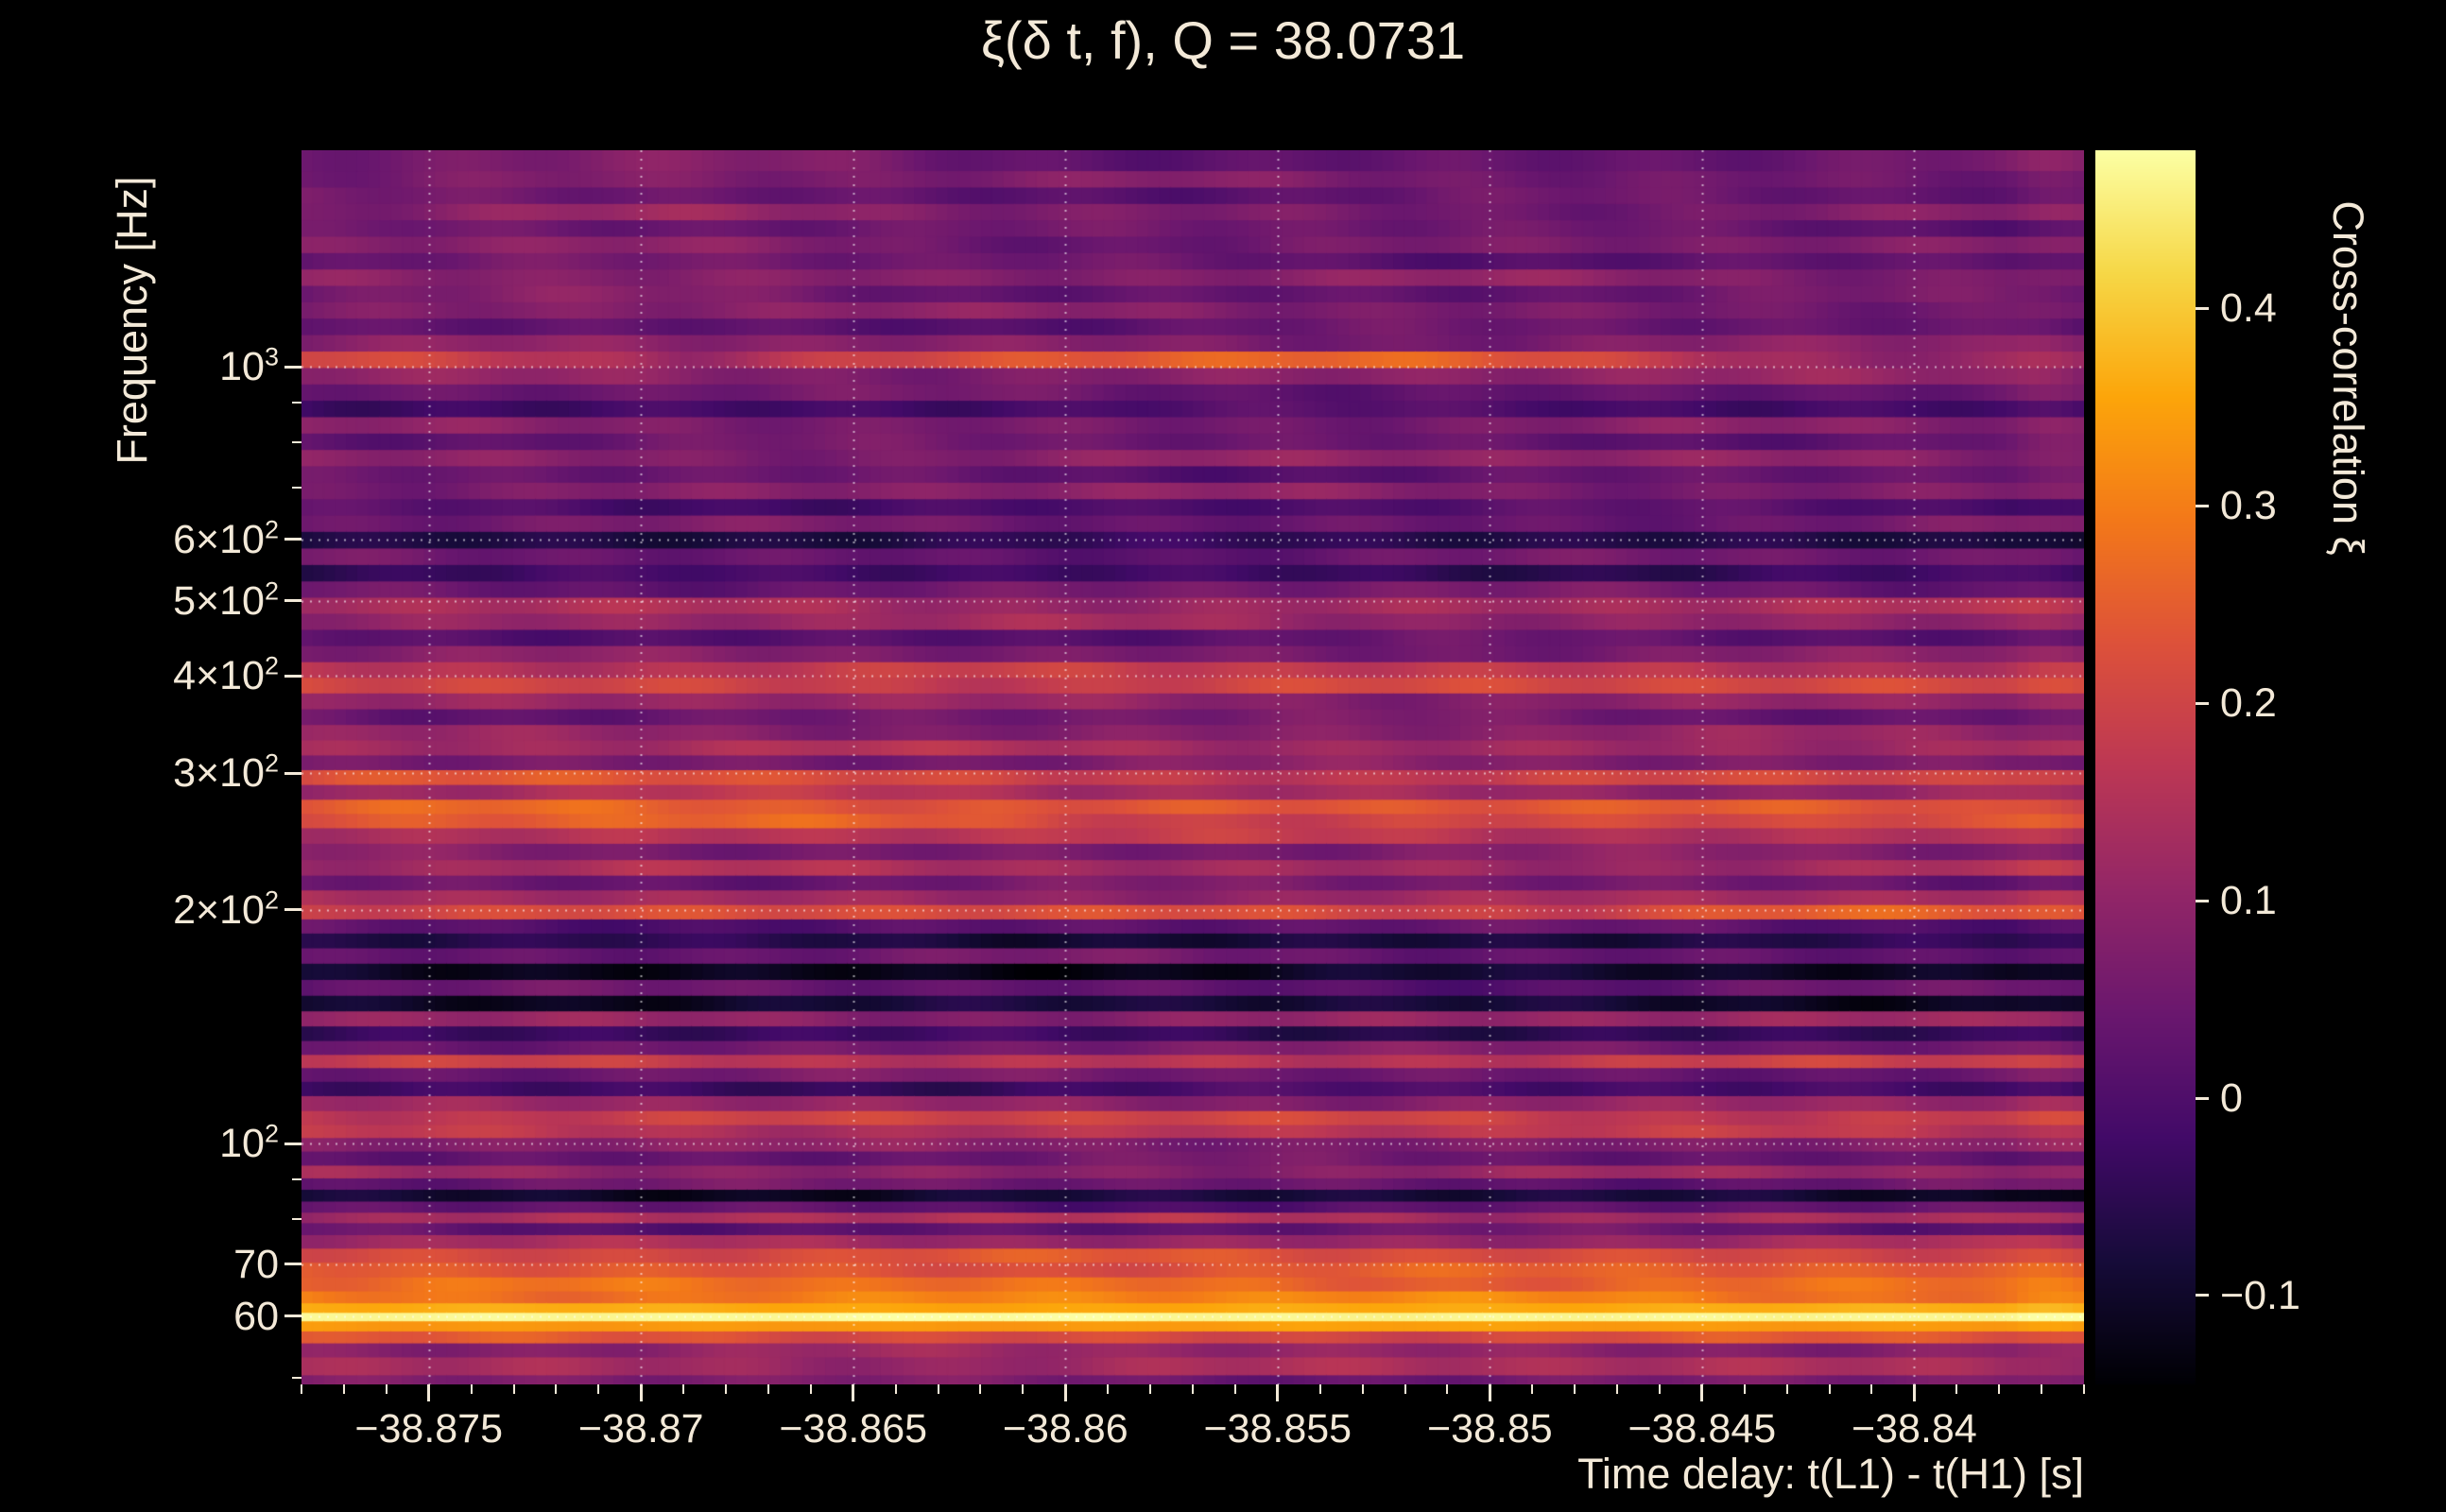 Image resolution: width=2446 pixels, height=1512 pixels. I want to click on y-tick-label: 10³, so click(249, 366).